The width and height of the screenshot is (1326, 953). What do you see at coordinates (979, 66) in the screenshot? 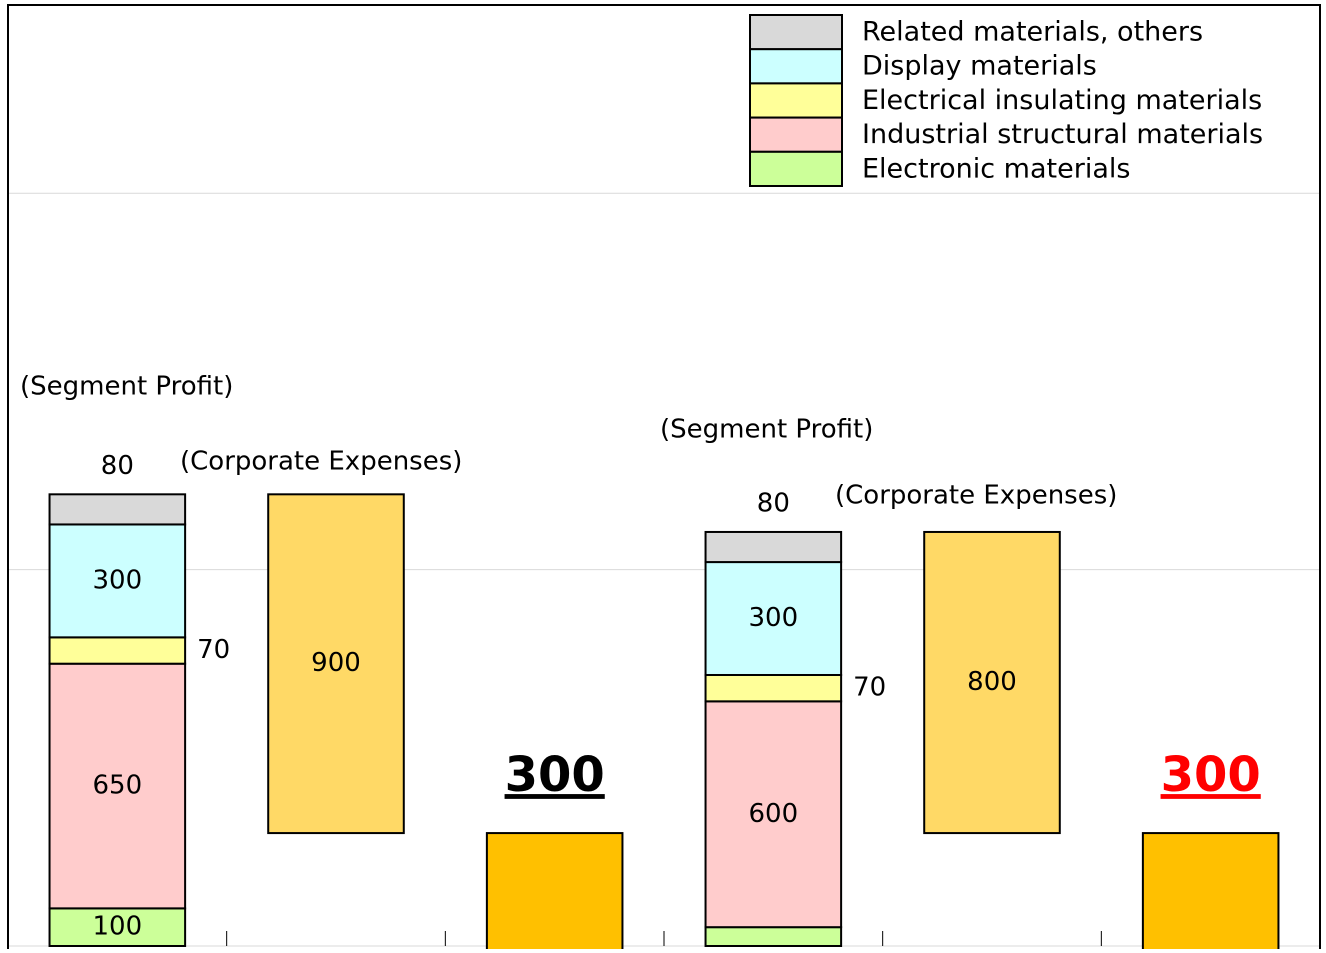
I see `legend-label: Display materials` at bounding box center [979, 66].